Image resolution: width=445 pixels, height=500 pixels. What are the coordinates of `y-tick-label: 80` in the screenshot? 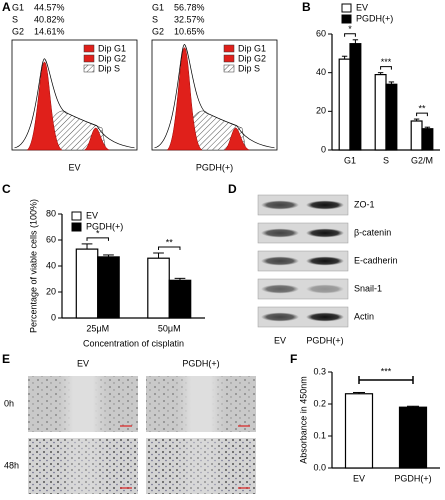 It's located at (51, 213).